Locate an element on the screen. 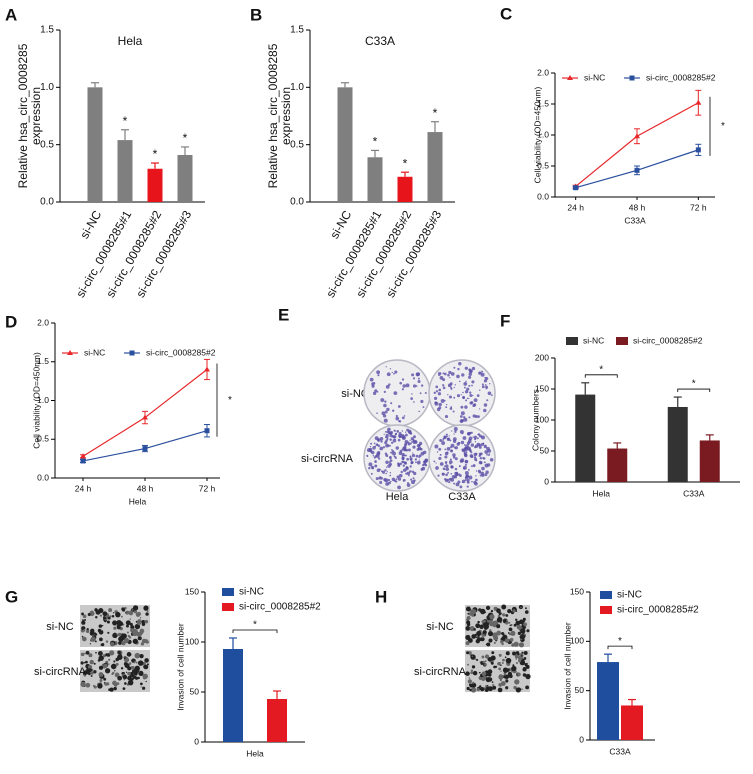 This screenshot has height=774, width=753. chart-title: C33A is located at coordinates (380, 41).